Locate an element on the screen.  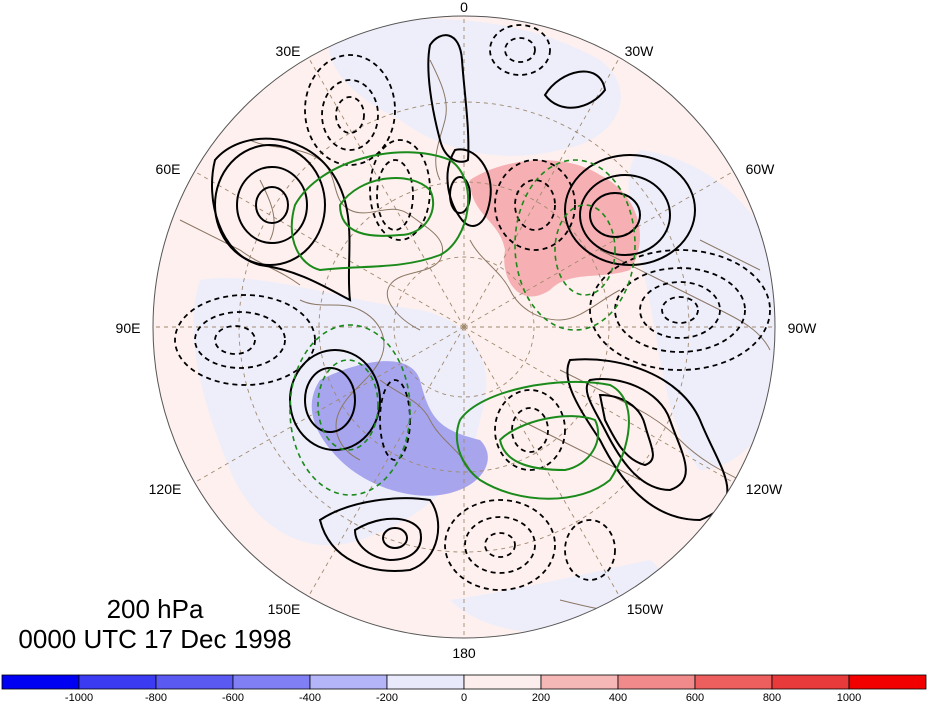
lon-label-90w: 90W is located at coordinates (803, 328).